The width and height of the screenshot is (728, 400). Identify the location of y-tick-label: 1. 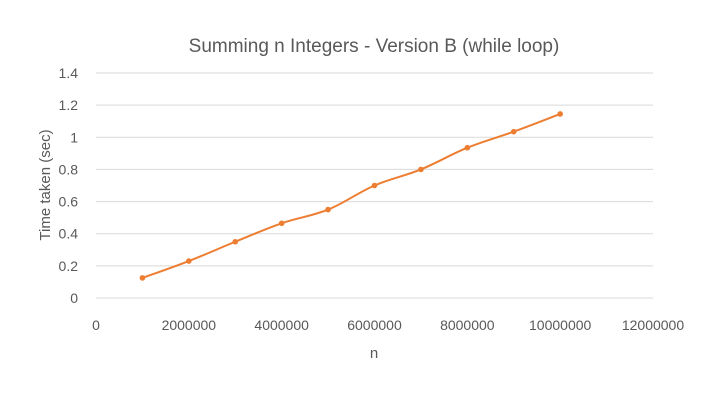
(74, 137).